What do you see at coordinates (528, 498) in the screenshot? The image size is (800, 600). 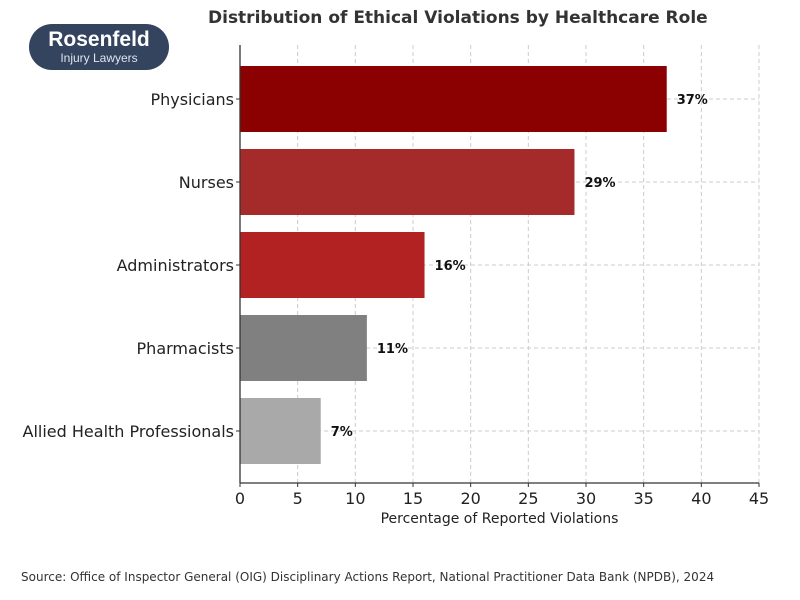 I see `x-tick-label: 25` at bounding box center [528, 498].